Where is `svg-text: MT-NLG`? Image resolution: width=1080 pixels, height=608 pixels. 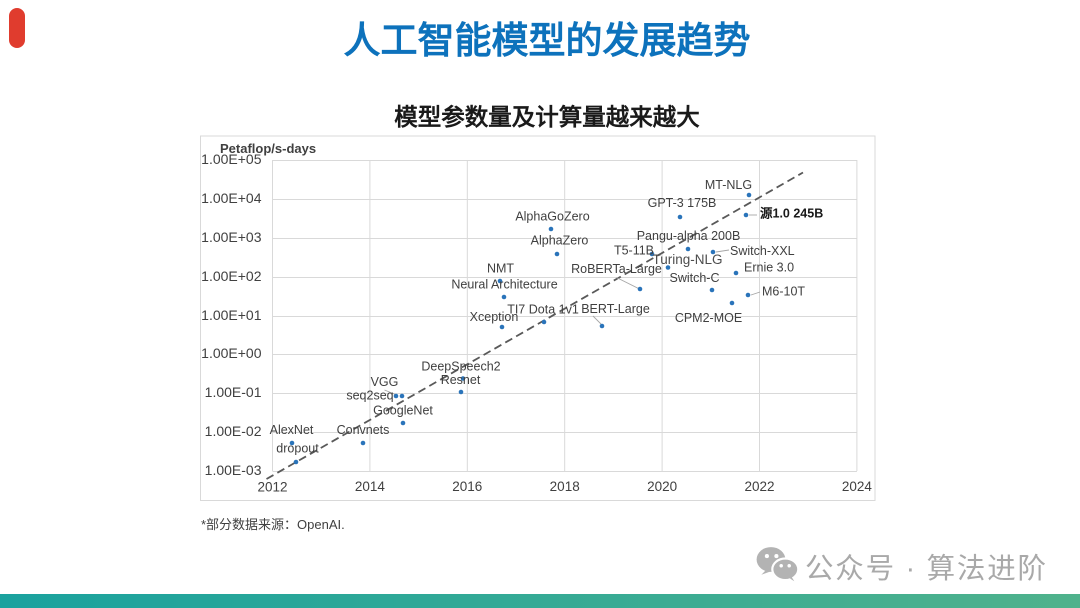
svg-text: MT-NLG is located at coordinates (728, 185).